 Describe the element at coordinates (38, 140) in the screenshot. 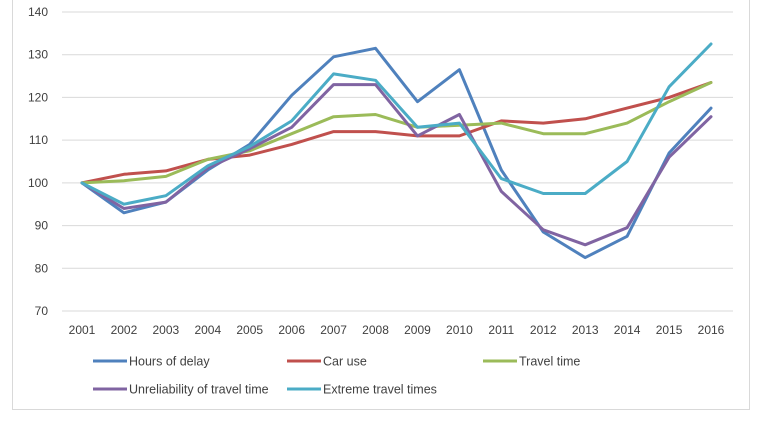

I see `y-tick-label: 110` at that location.